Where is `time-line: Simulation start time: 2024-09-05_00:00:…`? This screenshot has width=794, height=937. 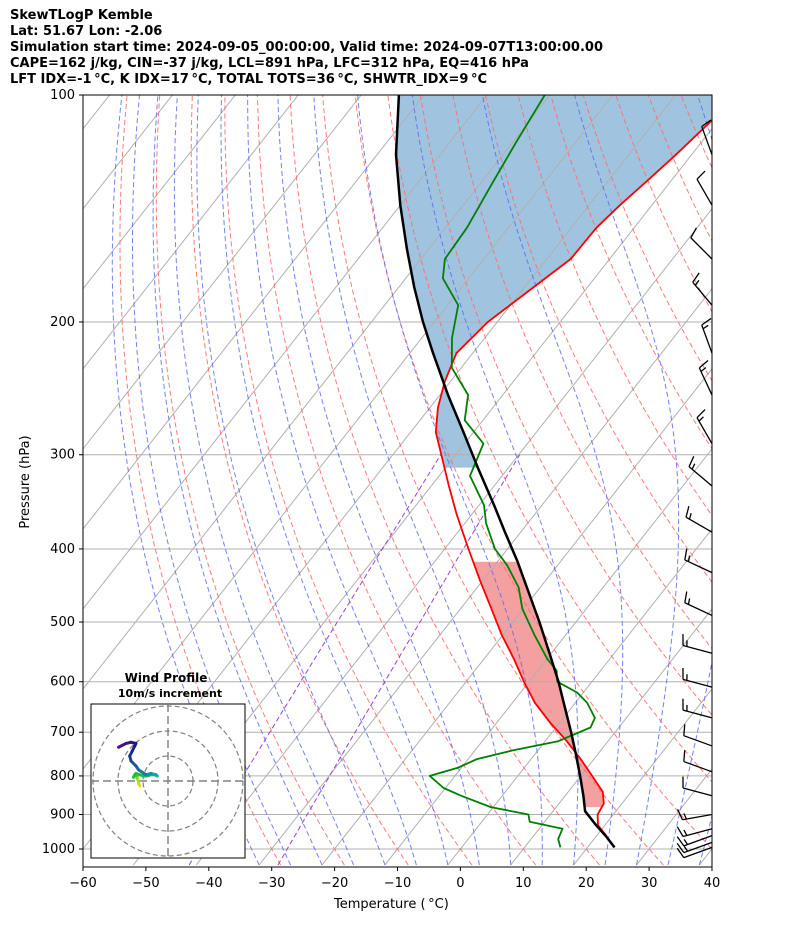
time-line: Simulation start time: 2024-09-05_00:00:… is located at coordinates (306, 47).